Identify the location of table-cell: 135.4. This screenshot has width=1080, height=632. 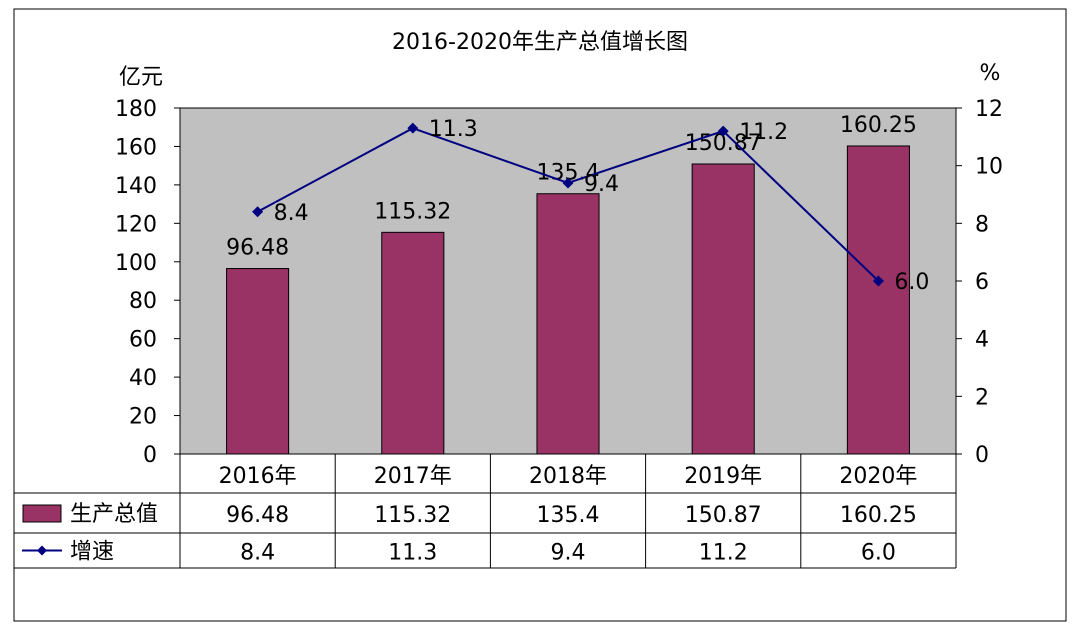
(568, 515).